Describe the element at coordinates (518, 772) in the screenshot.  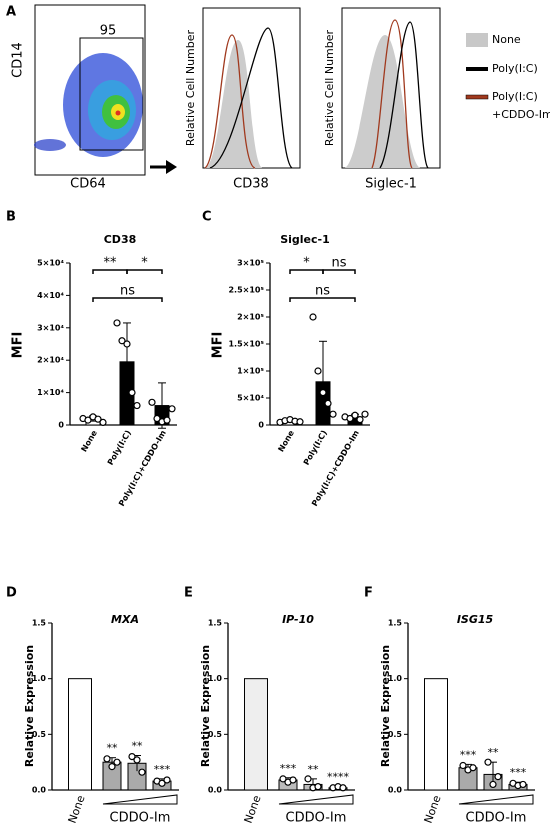
I see `significance: ***` at that location.